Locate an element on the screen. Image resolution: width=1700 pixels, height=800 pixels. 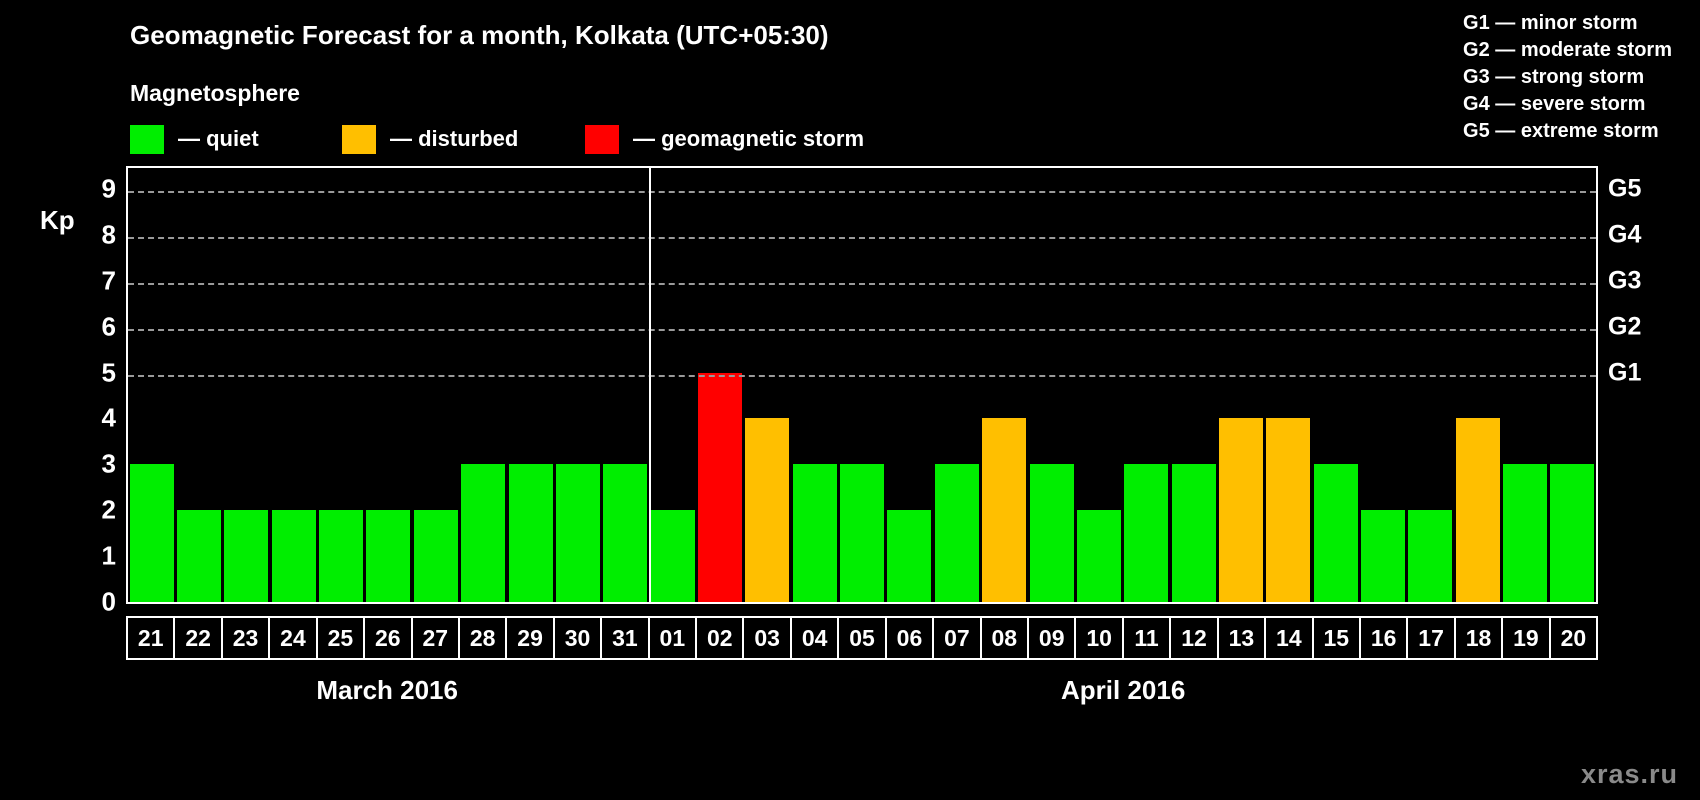
day-label-cell: 30 is located at coordinates (576, 638).